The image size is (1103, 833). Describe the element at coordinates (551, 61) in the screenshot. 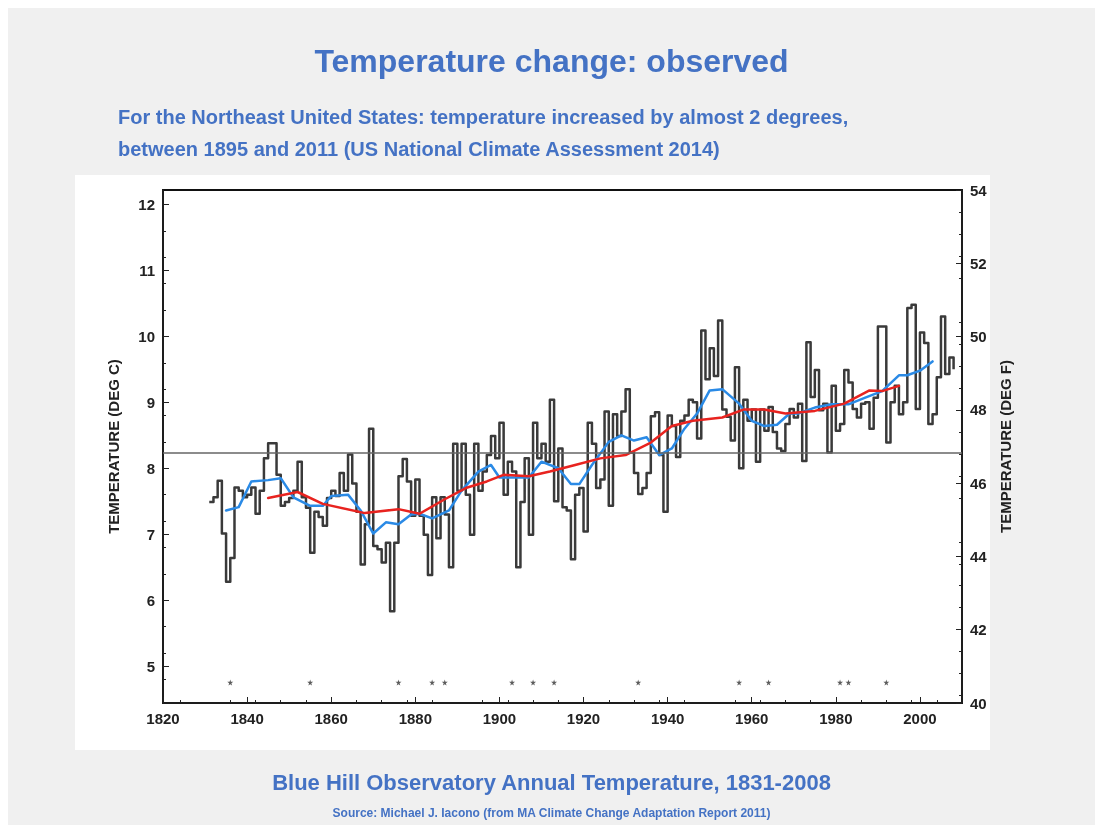

I see `chart-title: Temperature change: observed` at that location.